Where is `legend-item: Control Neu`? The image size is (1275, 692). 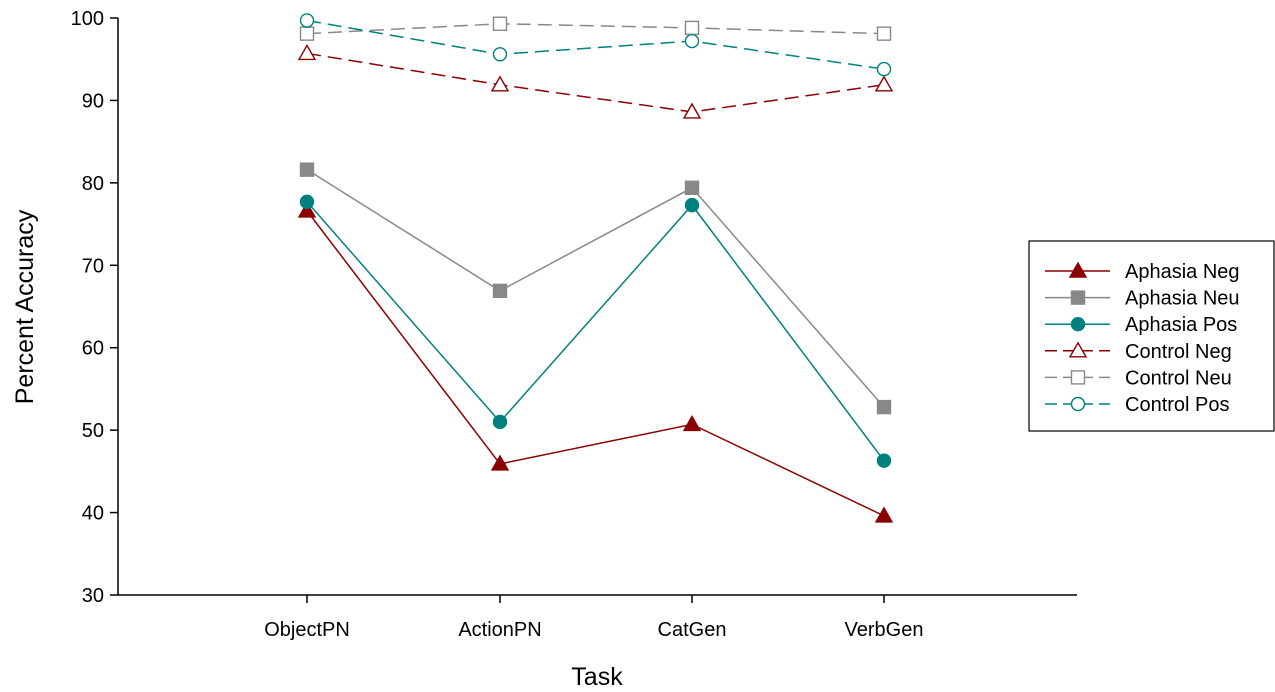
legend-item: Control Neu is located at coordinates (1138, 378).